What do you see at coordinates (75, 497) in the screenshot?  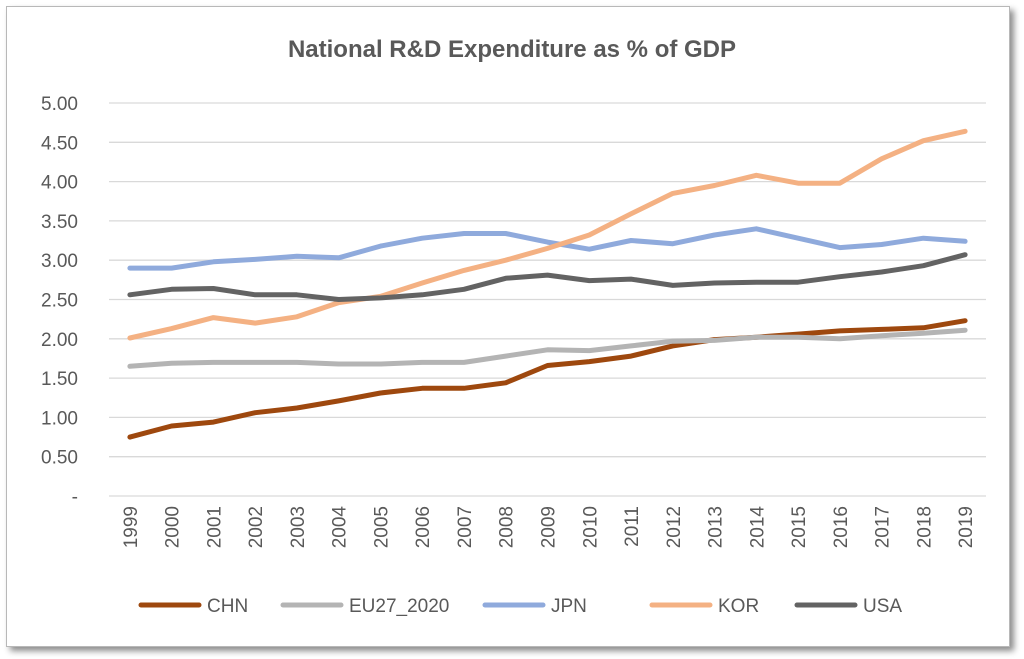 I see `y-tick-label: -` at bounding box center [75, 497].